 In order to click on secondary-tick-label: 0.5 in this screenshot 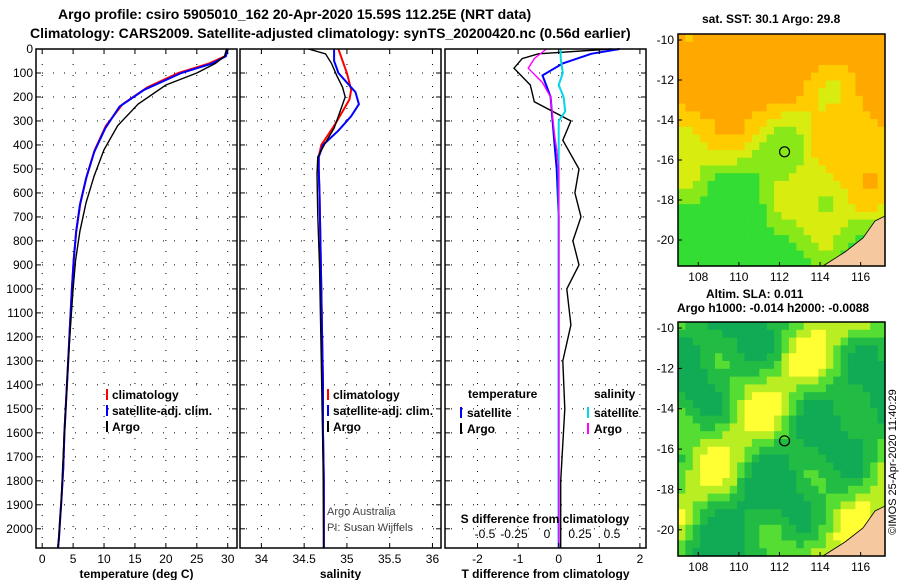, I will do `click(612, 534)`.